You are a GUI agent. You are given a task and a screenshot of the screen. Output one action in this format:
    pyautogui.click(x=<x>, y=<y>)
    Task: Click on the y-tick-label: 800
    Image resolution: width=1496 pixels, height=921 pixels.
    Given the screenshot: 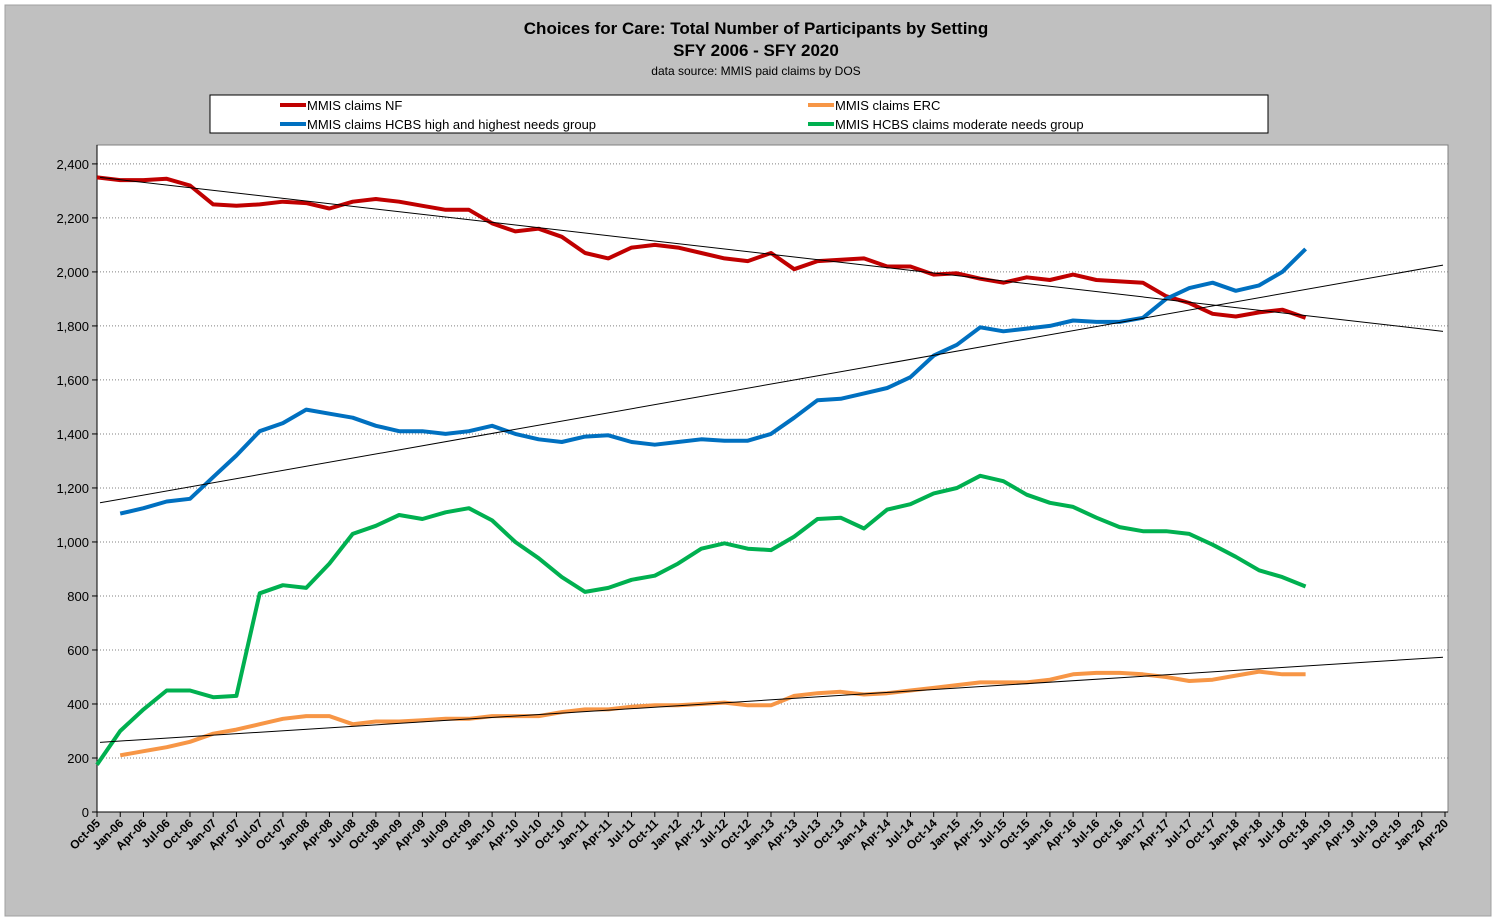 What is the action you would take?
    pyautogui.click(x=78, y=596)
    